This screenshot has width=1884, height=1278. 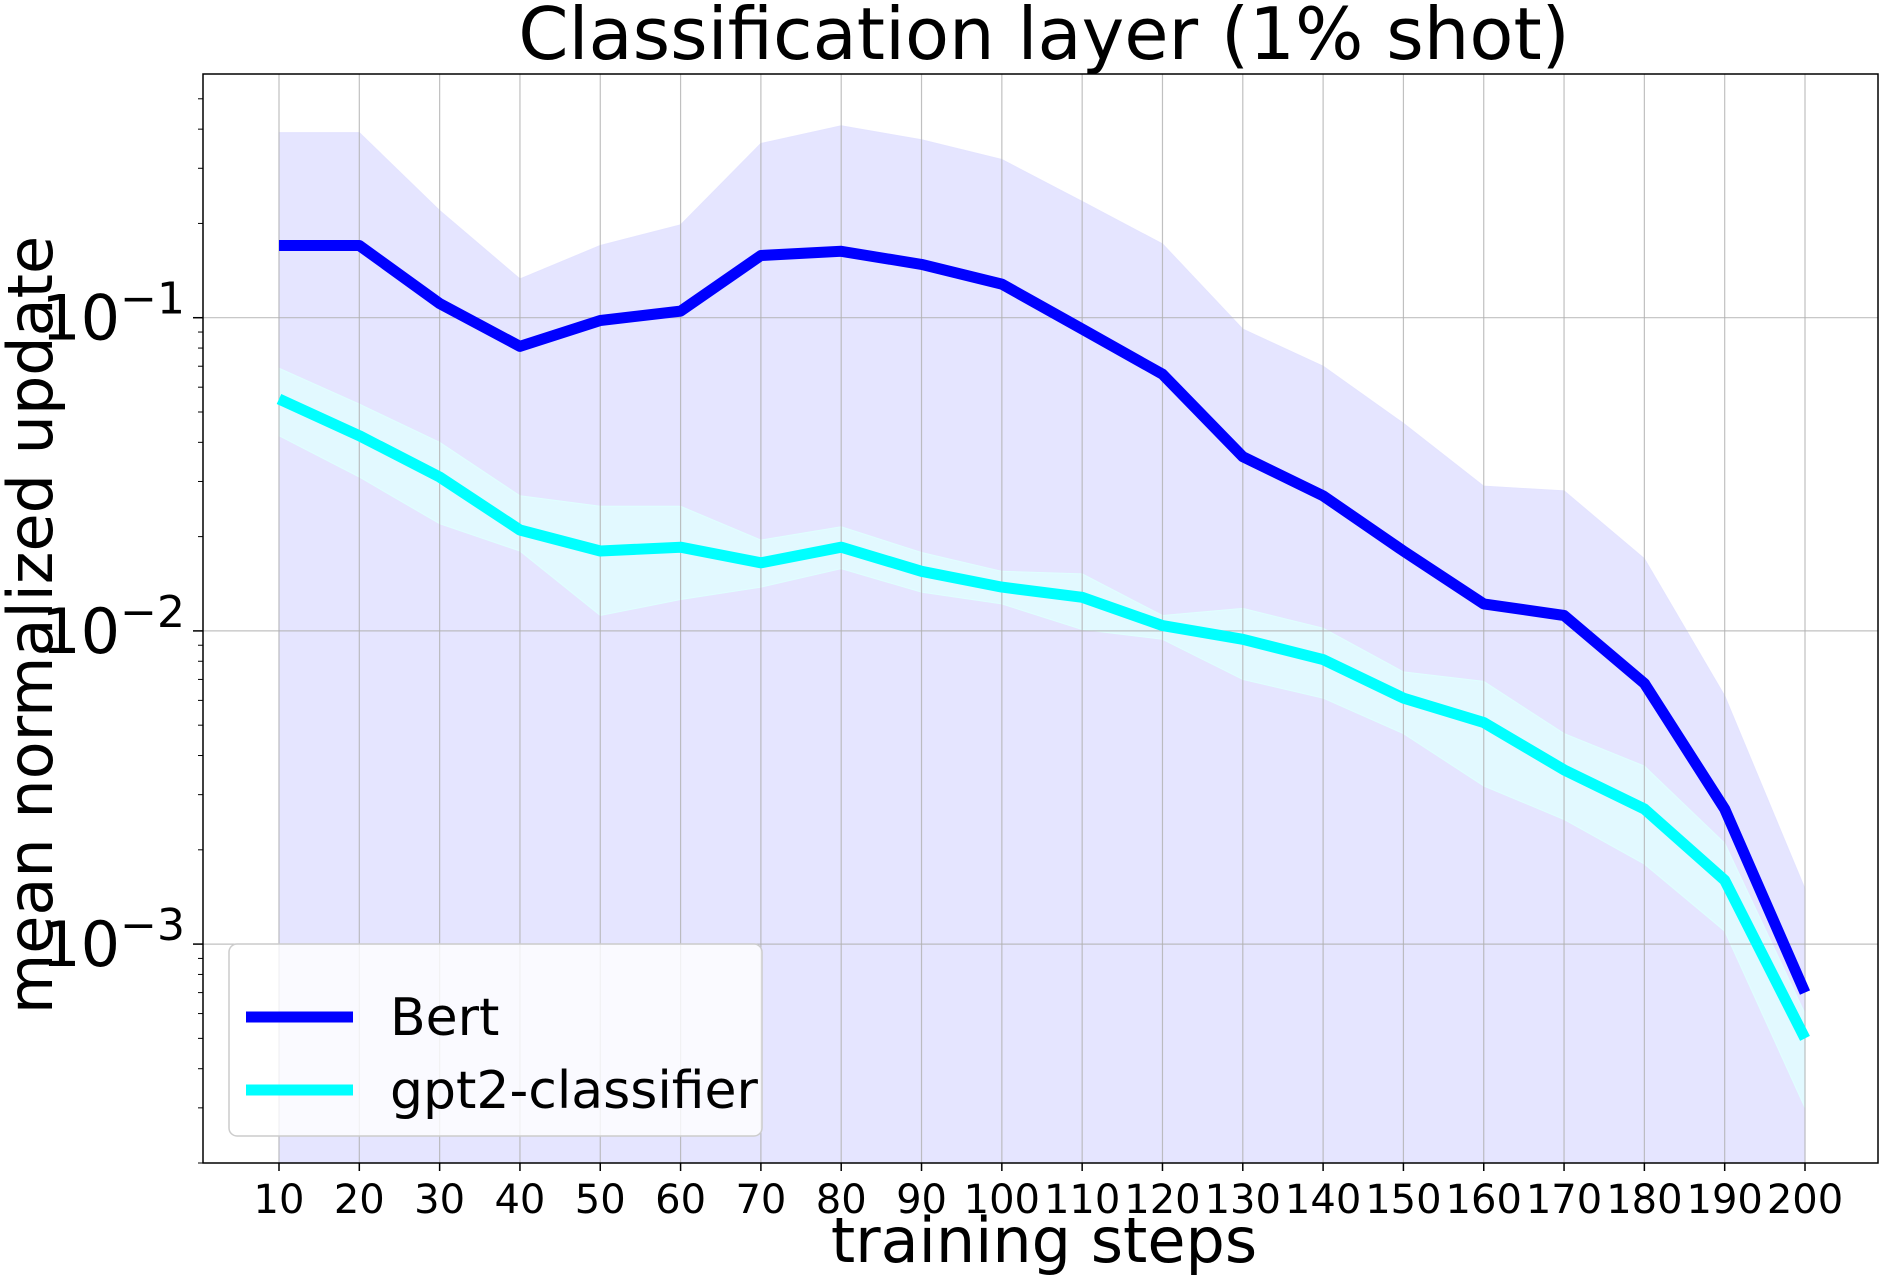 I want to click on legend-box, so click(x=495, y=1040).